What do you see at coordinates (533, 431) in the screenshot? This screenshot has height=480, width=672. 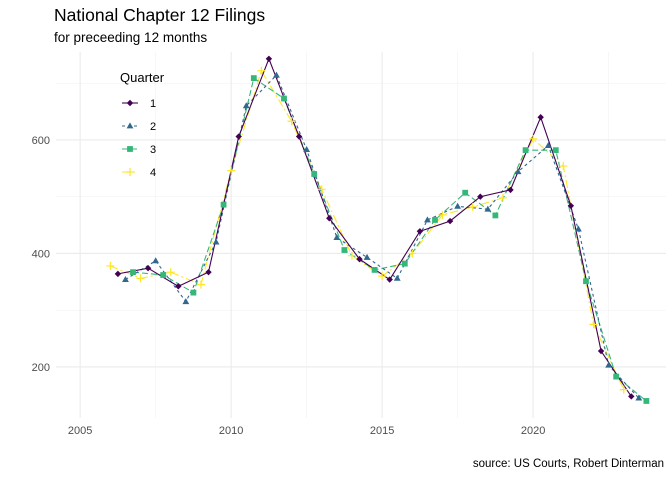 I see `x-tick-label: 2020` at bounding box center [533, 431].